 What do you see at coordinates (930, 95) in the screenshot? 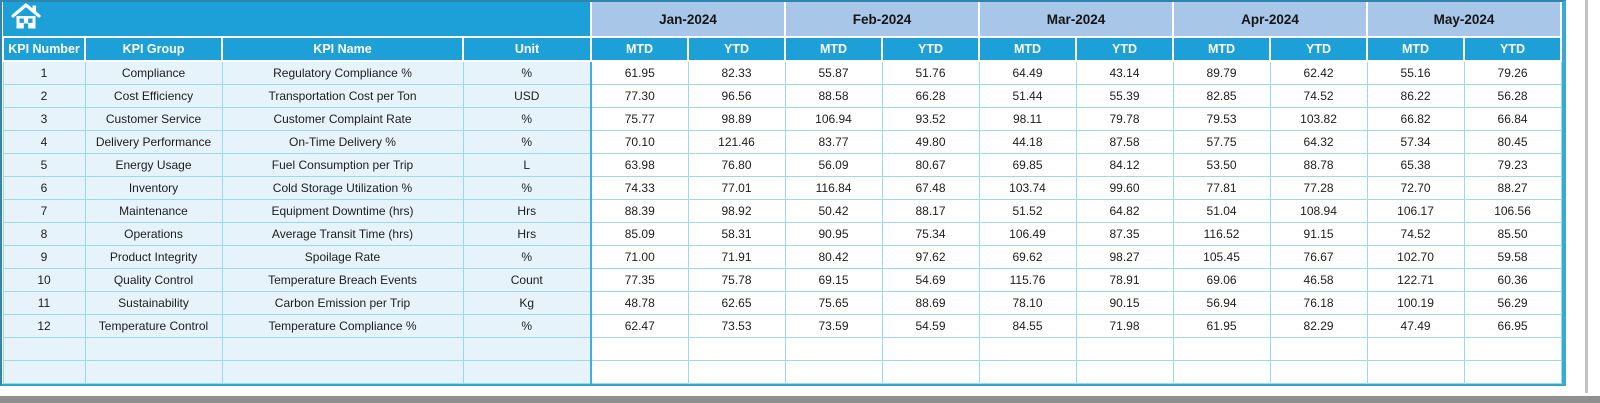
I see `cell-feb-2024-ytd: 66.28` at bounding box center [930, 95].